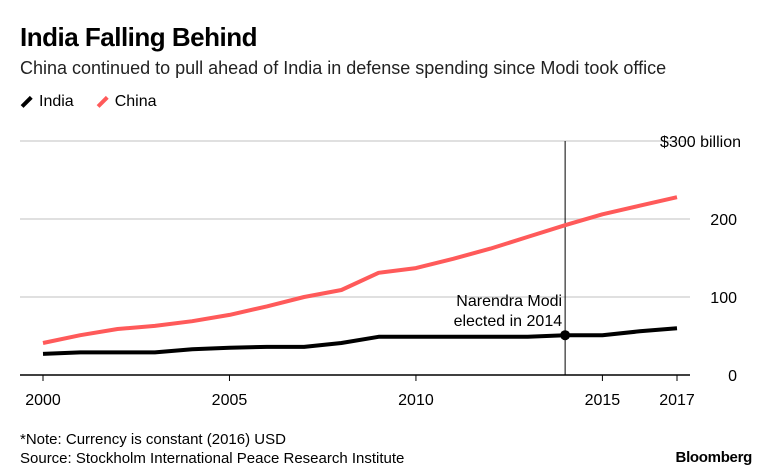 The image size is (768, 475). I want to click on x-tick-label: 2015, so click(603, 400).